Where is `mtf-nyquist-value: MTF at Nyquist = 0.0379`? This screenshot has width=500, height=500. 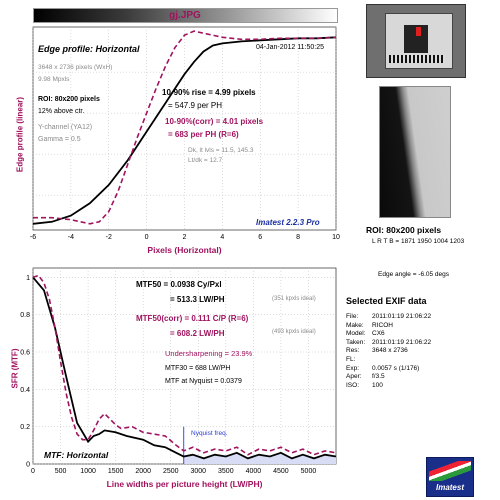 mtf-nyquist-value: MTF at Nyquist = 0.0379 is located at coordinates (203, 381).